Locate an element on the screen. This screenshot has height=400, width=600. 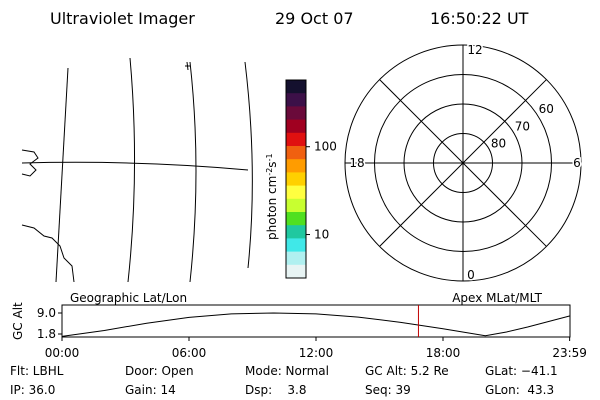
colorbar-label: photon cm-2s-1 is located at coordinates (272, 196).